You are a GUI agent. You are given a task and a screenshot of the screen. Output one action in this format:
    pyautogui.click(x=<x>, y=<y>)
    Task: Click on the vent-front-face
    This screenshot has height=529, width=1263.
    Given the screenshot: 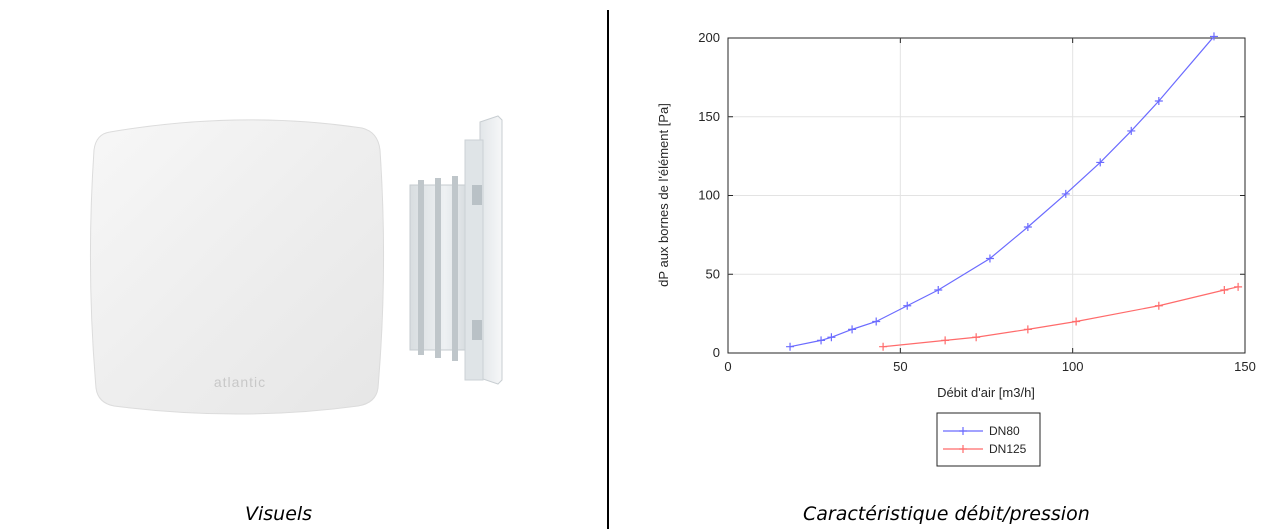 What is the action you would take?
    pyautogui.click(x=236, y=267)
    